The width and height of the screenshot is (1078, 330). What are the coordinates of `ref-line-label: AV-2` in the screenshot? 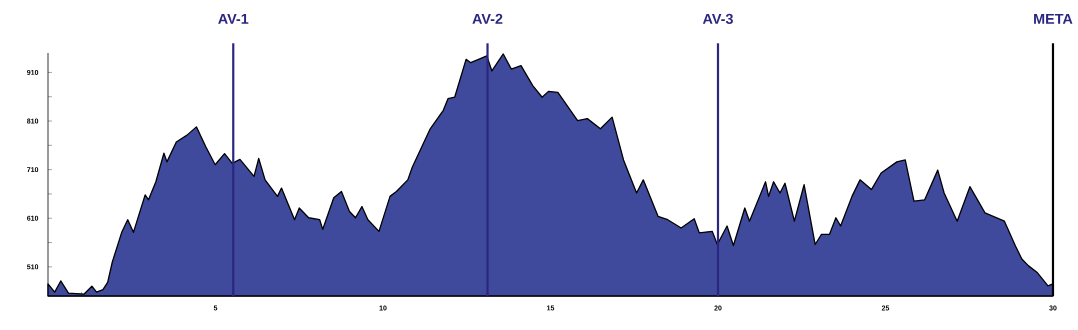 It's located at (487, 18).